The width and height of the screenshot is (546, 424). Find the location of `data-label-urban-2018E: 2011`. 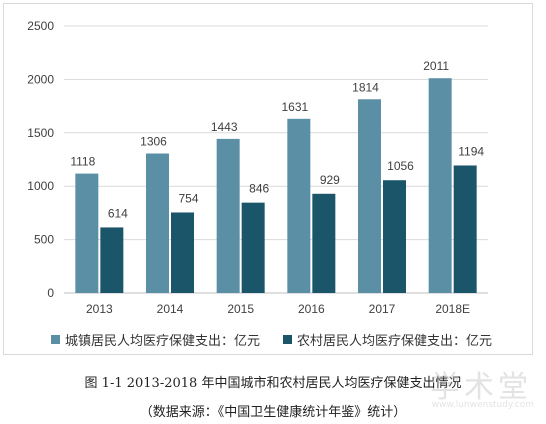

data-label-urban-2018E: 2011 is located at coordinates (436, 66).